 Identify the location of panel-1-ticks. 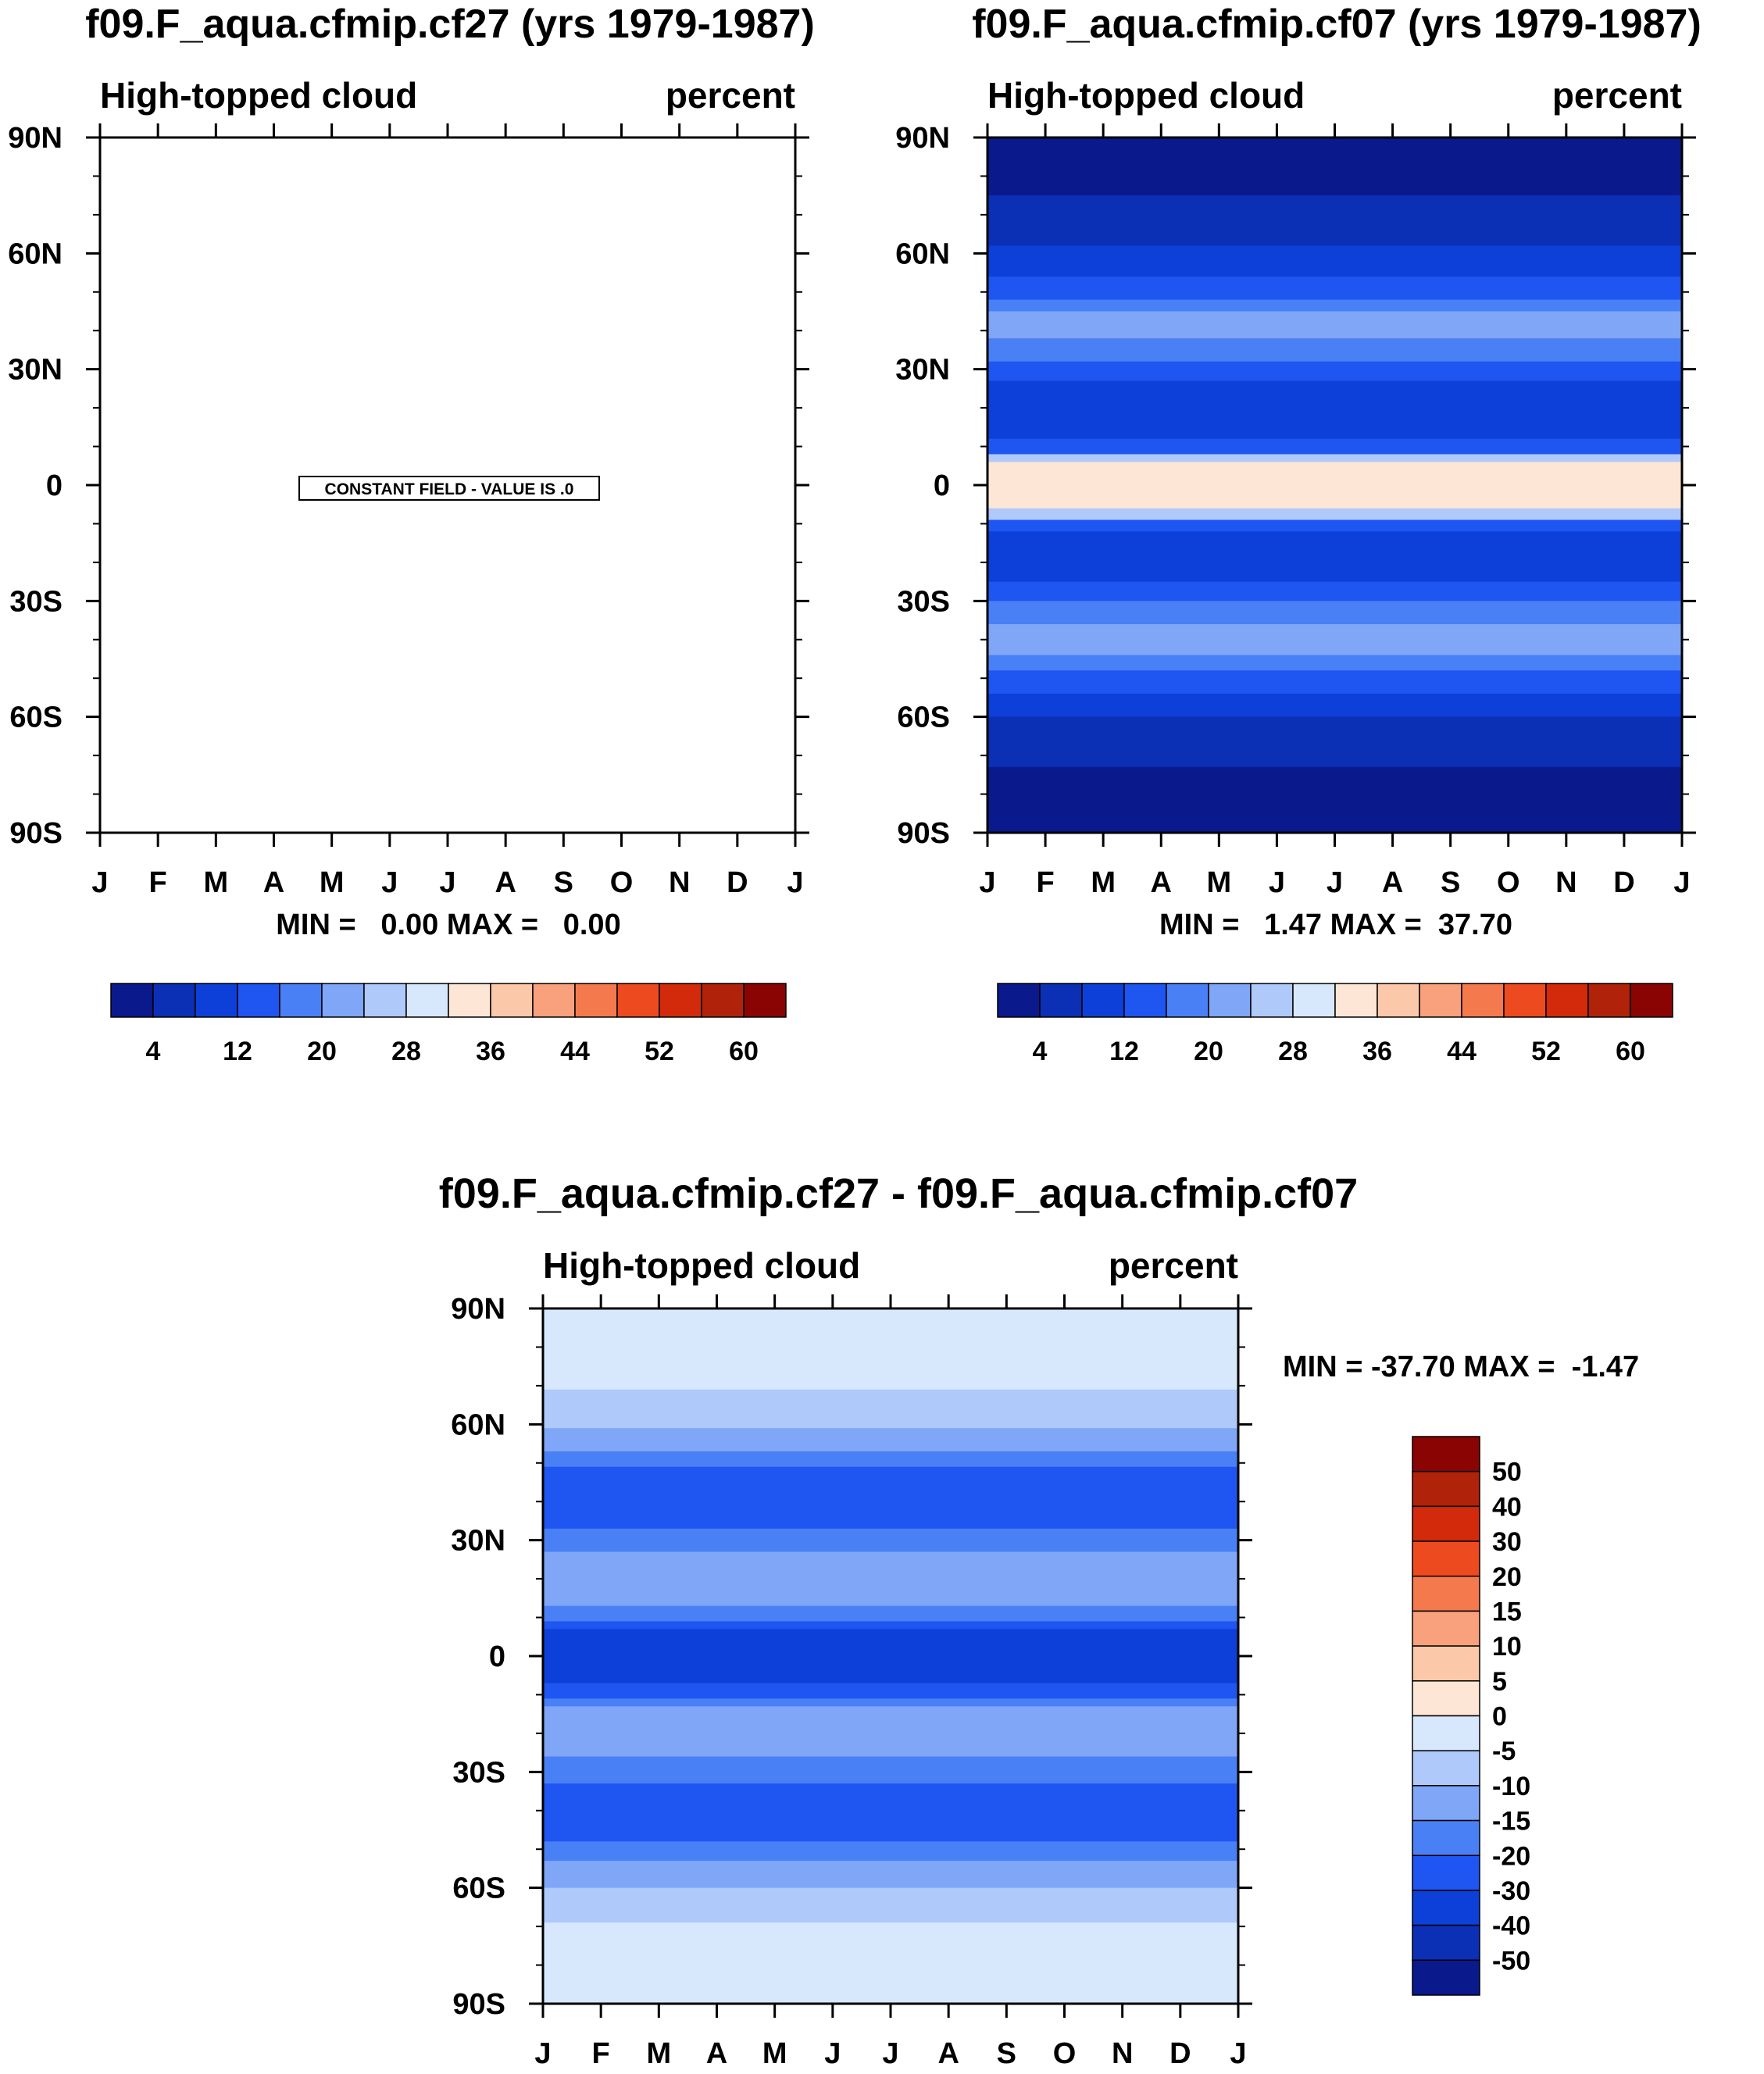
(447, 485).